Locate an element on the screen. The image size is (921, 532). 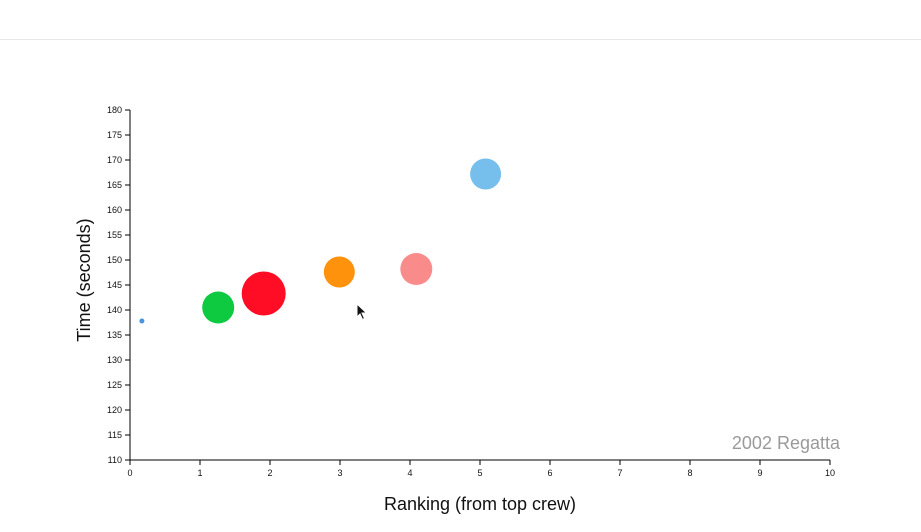
x-tick-label: 0 is located at coordinates (129, 473).